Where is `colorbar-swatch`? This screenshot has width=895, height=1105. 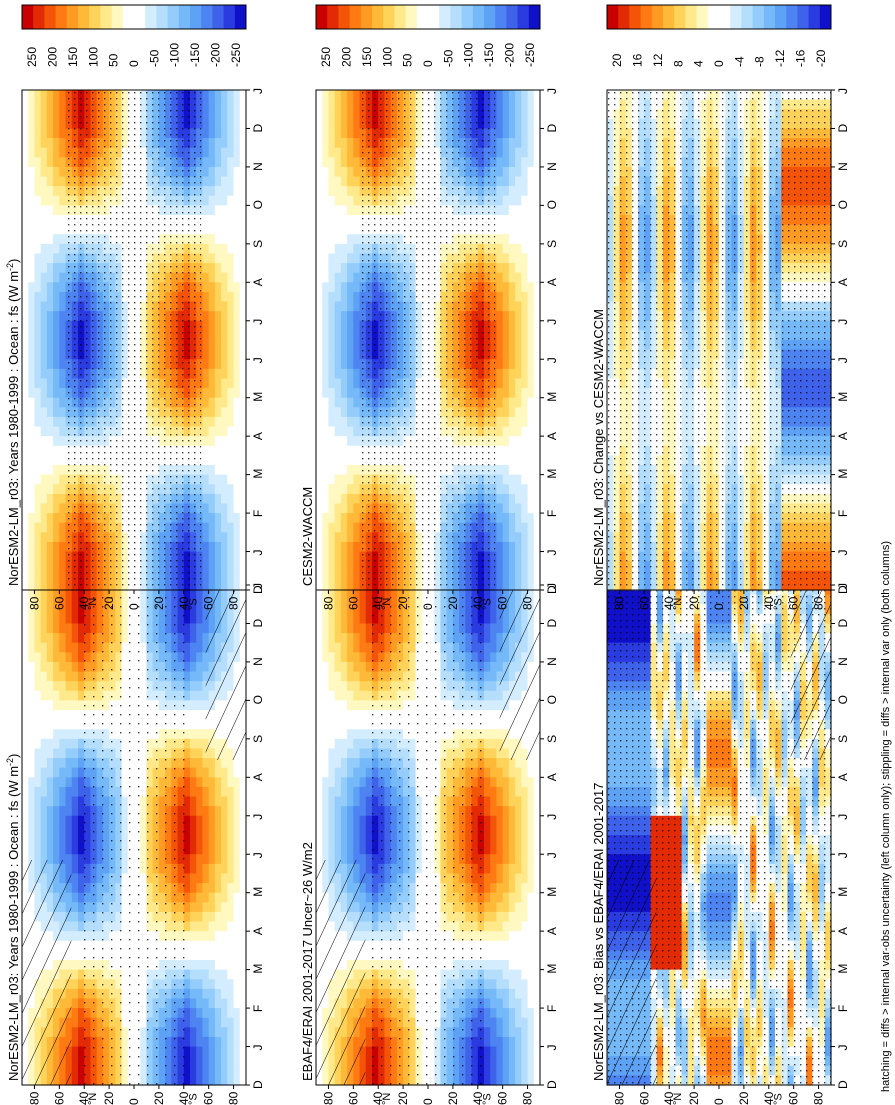
colorbar-swatch is located at coordinates (196, 17).